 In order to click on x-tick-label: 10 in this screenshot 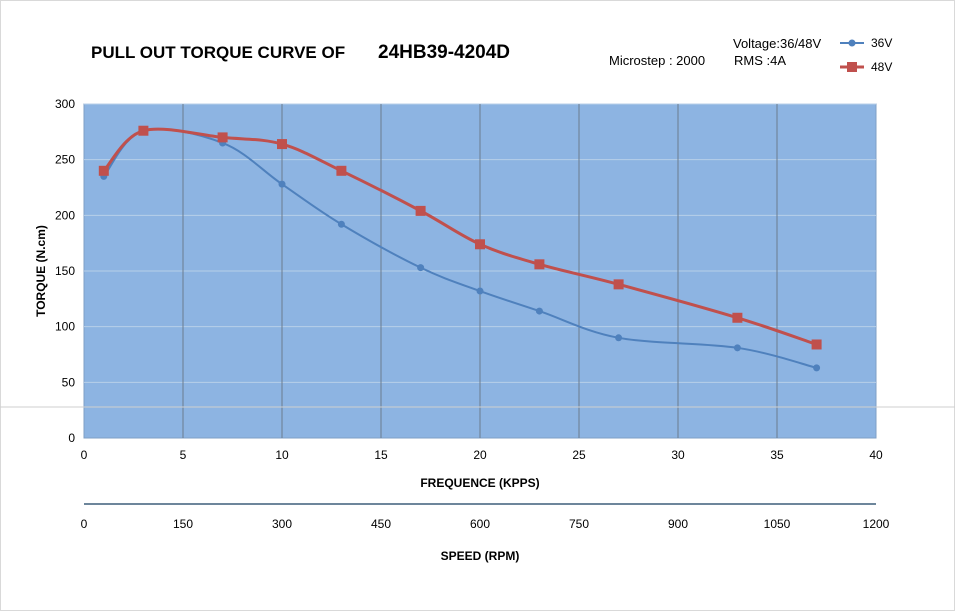, I will do `click(282, 455)`.